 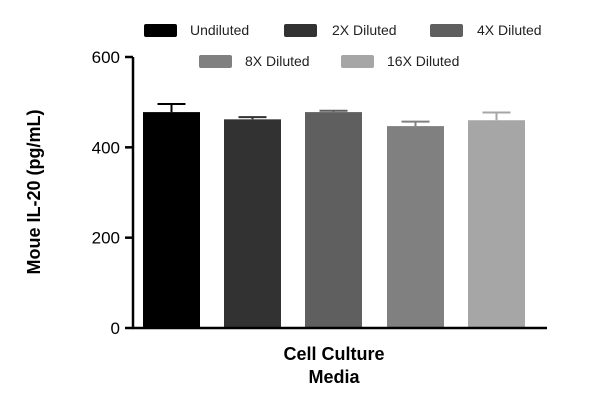 I want to click on y-tick-label: 600, so click(x=106, y=57).